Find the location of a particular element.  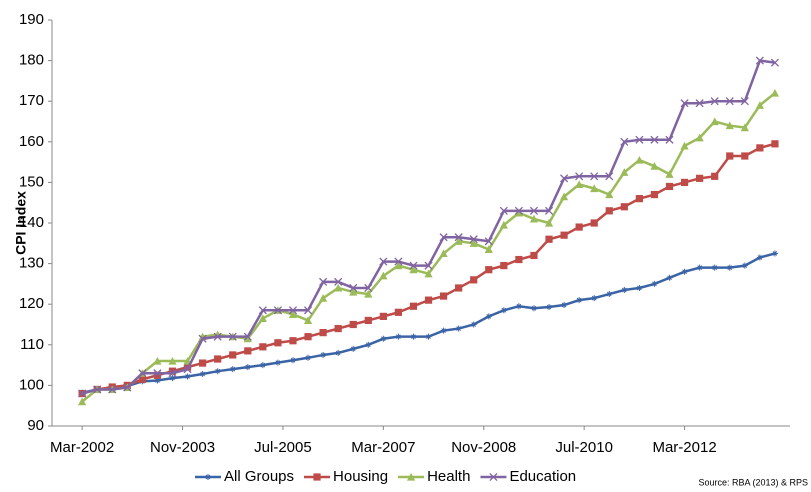

legend-label: Housing is located at coordinates (360, 476).